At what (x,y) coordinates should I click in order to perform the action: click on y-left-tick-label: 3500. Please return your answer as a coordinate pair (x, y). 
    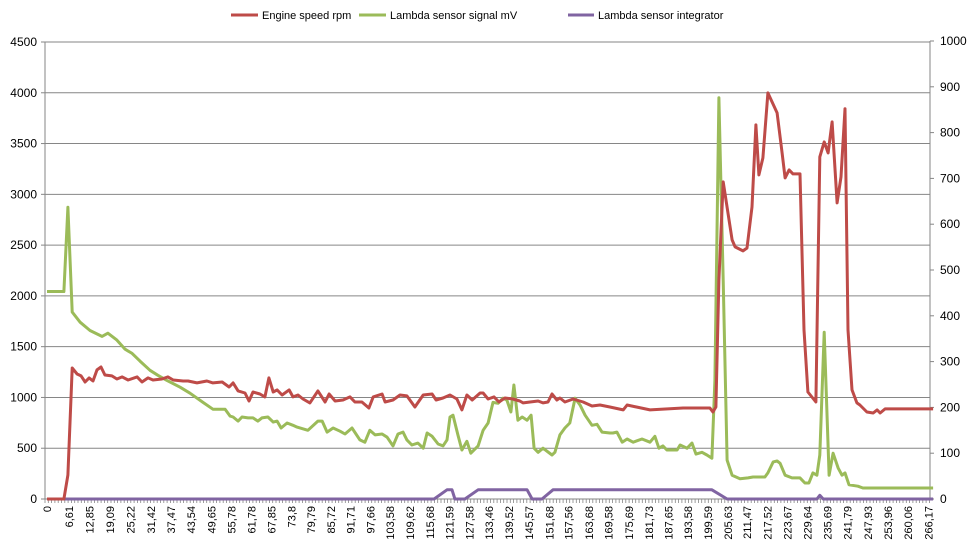
    Looking at the image, I should click on (23, 144).